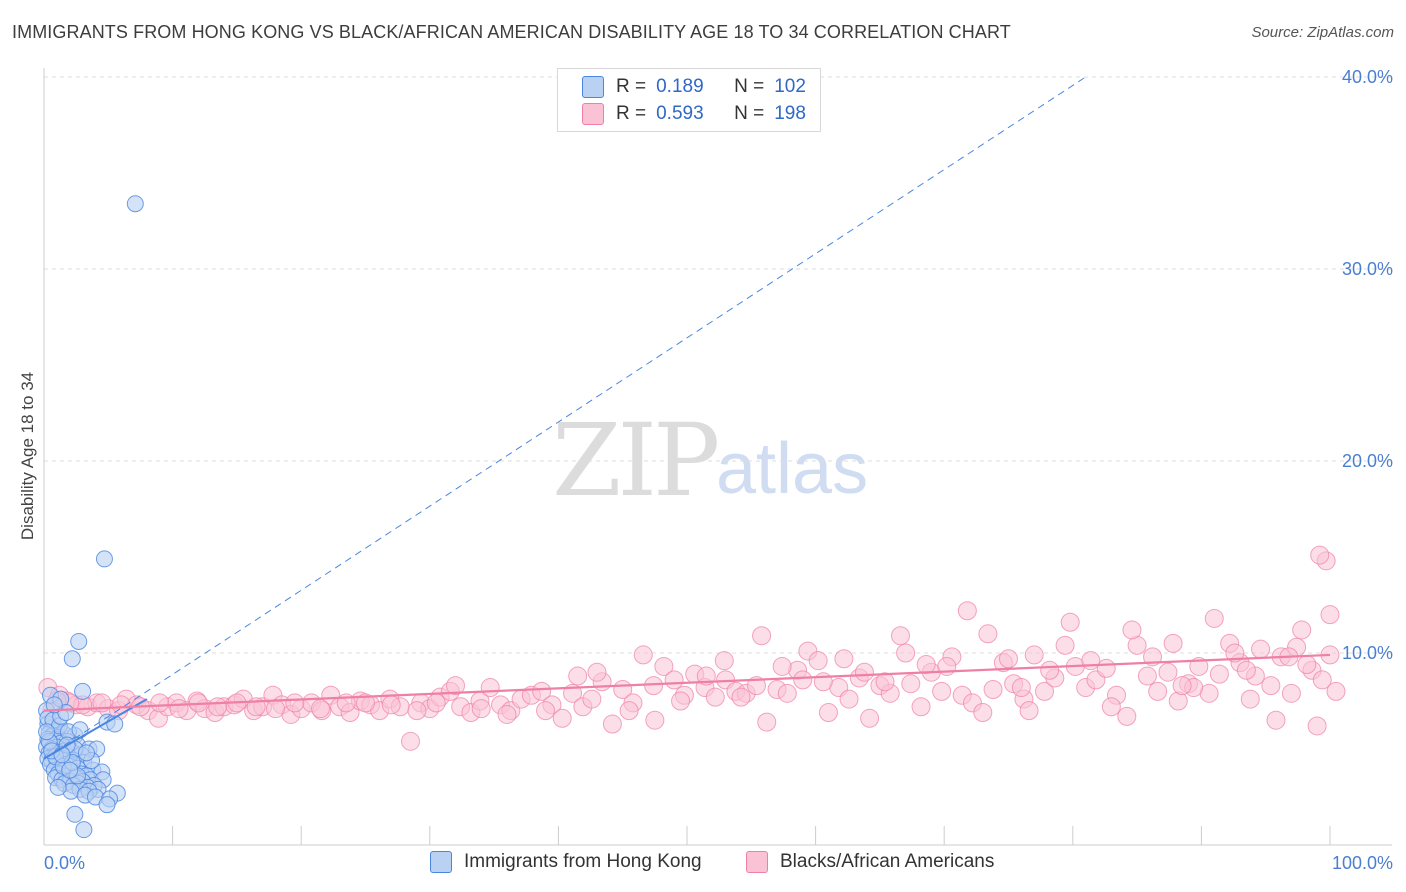  Describe the element at coordinates (64, 863) in the screenshot. I see `x-tick-label: 0.0%` at that location.